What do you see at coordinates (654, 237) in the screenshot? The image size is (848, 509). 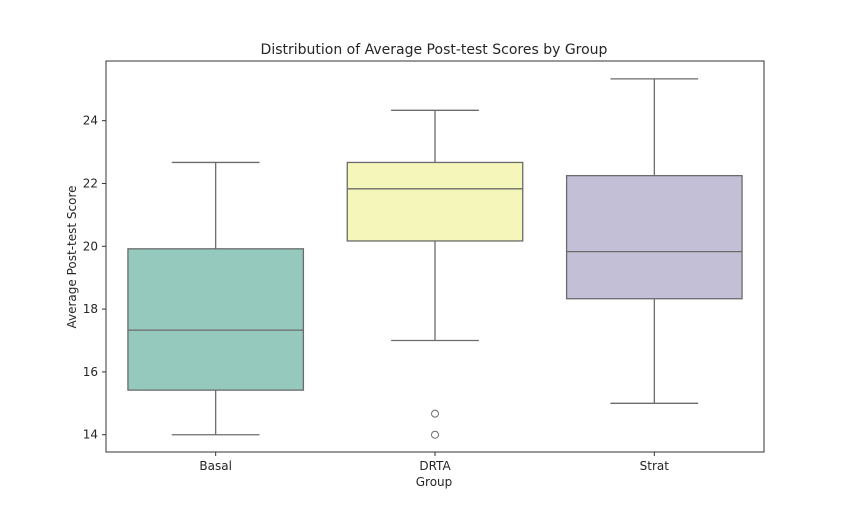 I see `box-strat` at bounding box center [654, 237].